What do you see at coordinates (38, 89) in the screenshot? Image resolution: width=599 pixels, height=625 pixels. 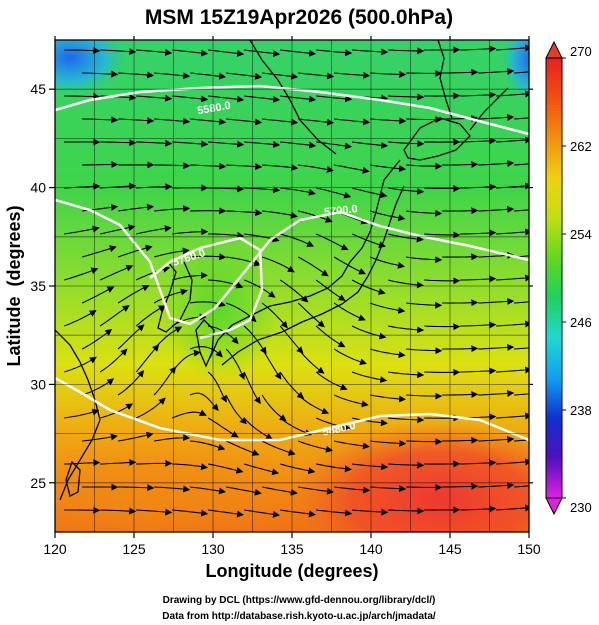 I see `y-tick-label: 45` at bounding box center [38, 89].